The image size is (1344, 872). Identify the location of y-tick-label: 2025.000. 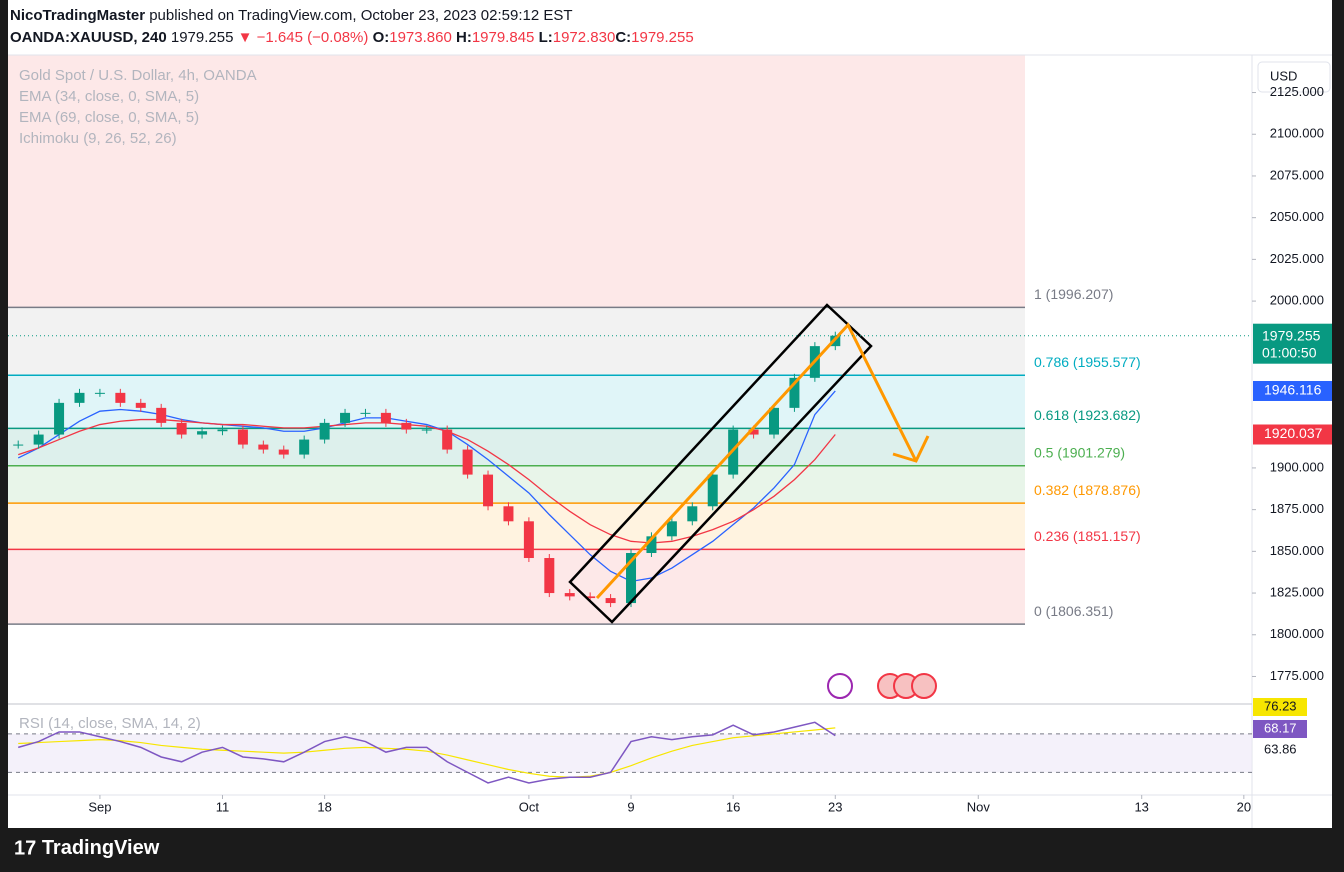
(1297, 258).